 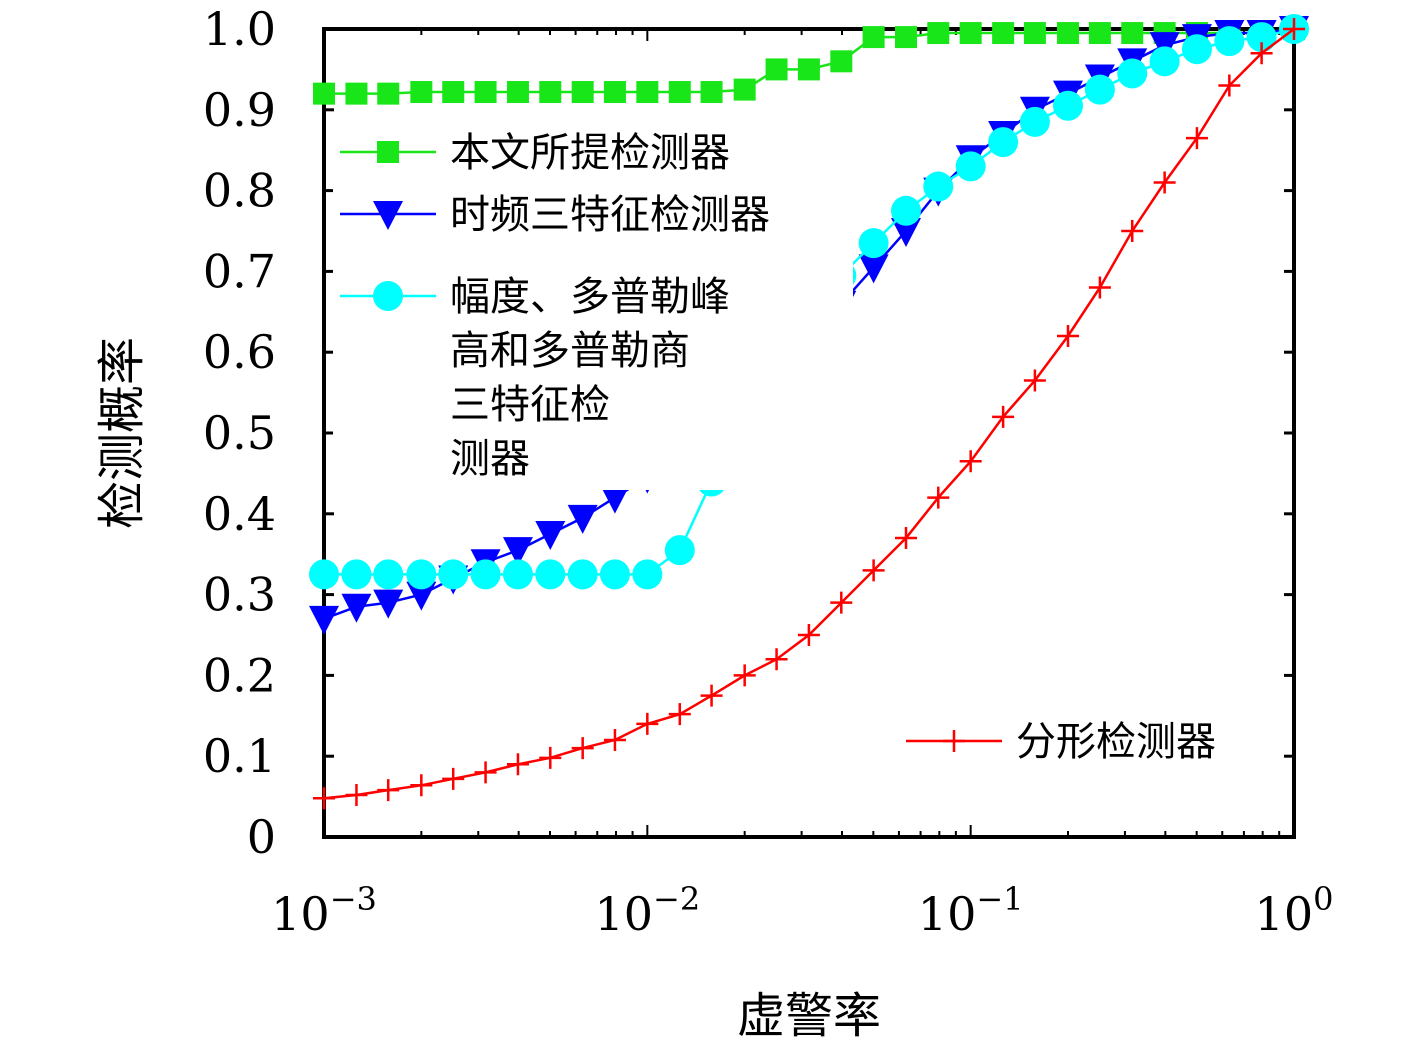 What do you see at coordinates (239, 271) in the screenshot?
I see `y-tick-label: 0.7` at bounding box center [239, 271].